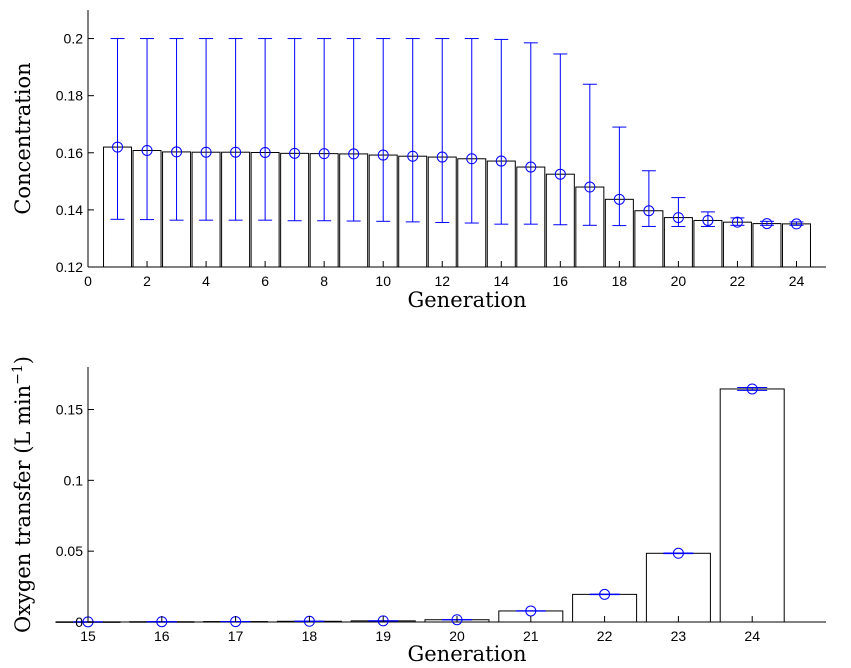 The image size is (851, 668). I want to click on x-tick-label: 8, so click(324, 281).